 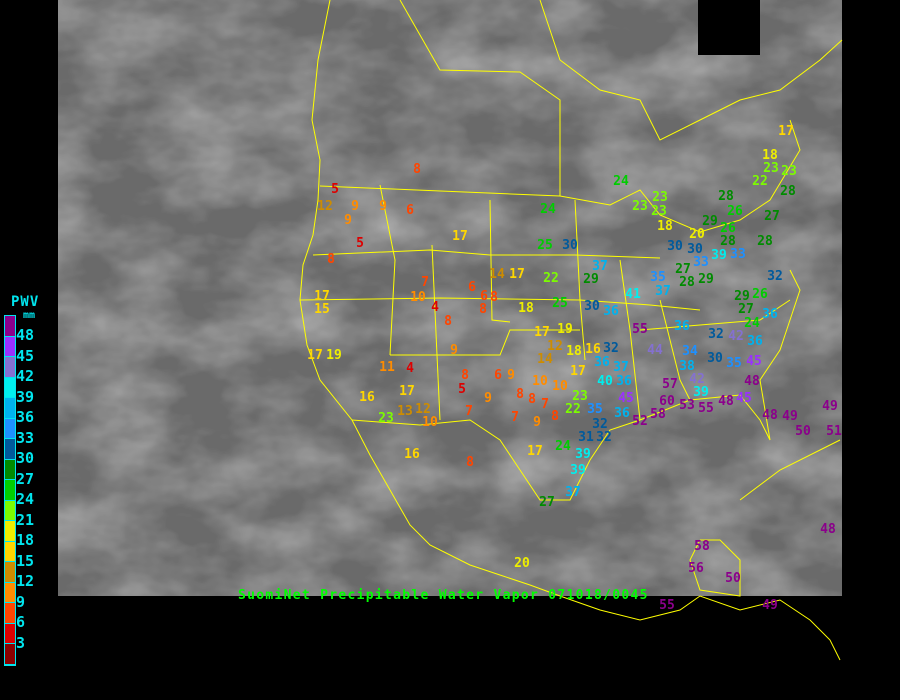 What do you see at coordinates (25, 581) in the screenshot?
I see `legend-label: 12` at bounding box center [25, 581].